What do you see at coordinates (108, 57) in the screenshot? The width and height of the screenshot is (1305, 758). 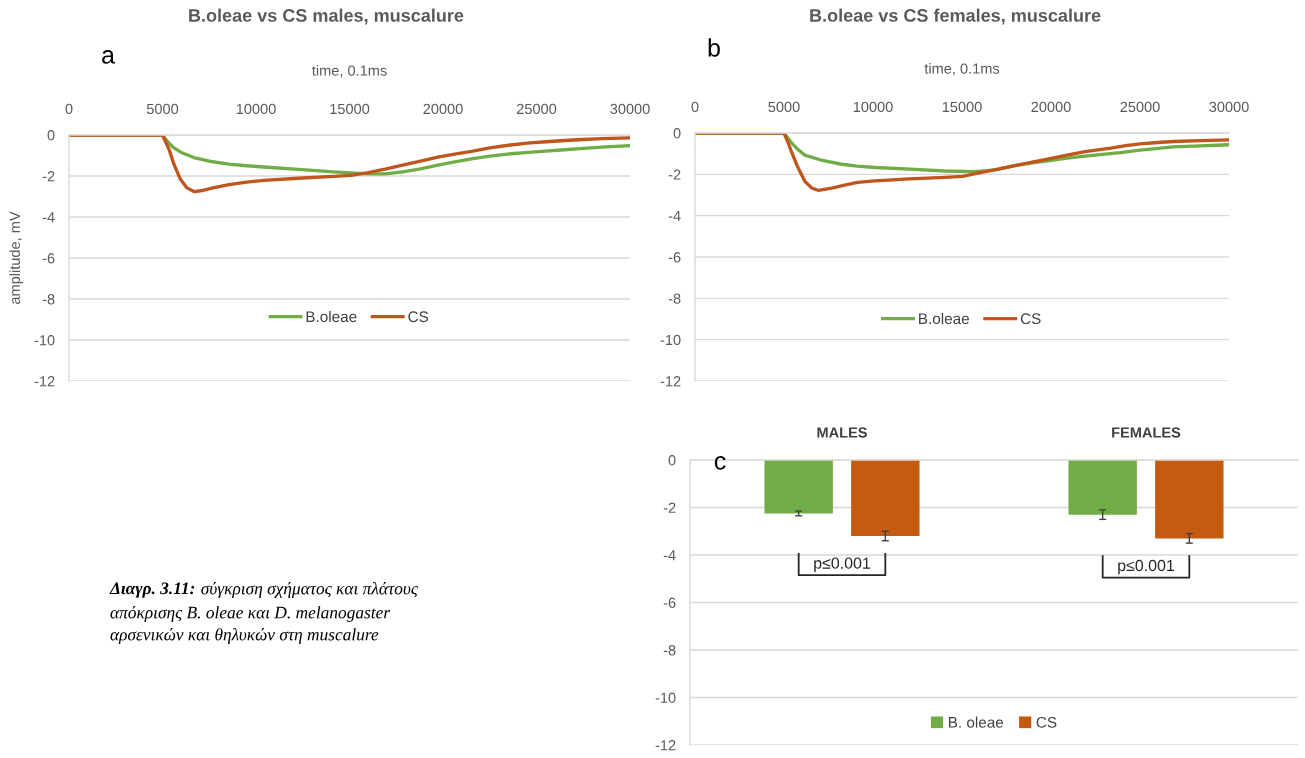 I see `text: a` at bounding box center [108, 57].